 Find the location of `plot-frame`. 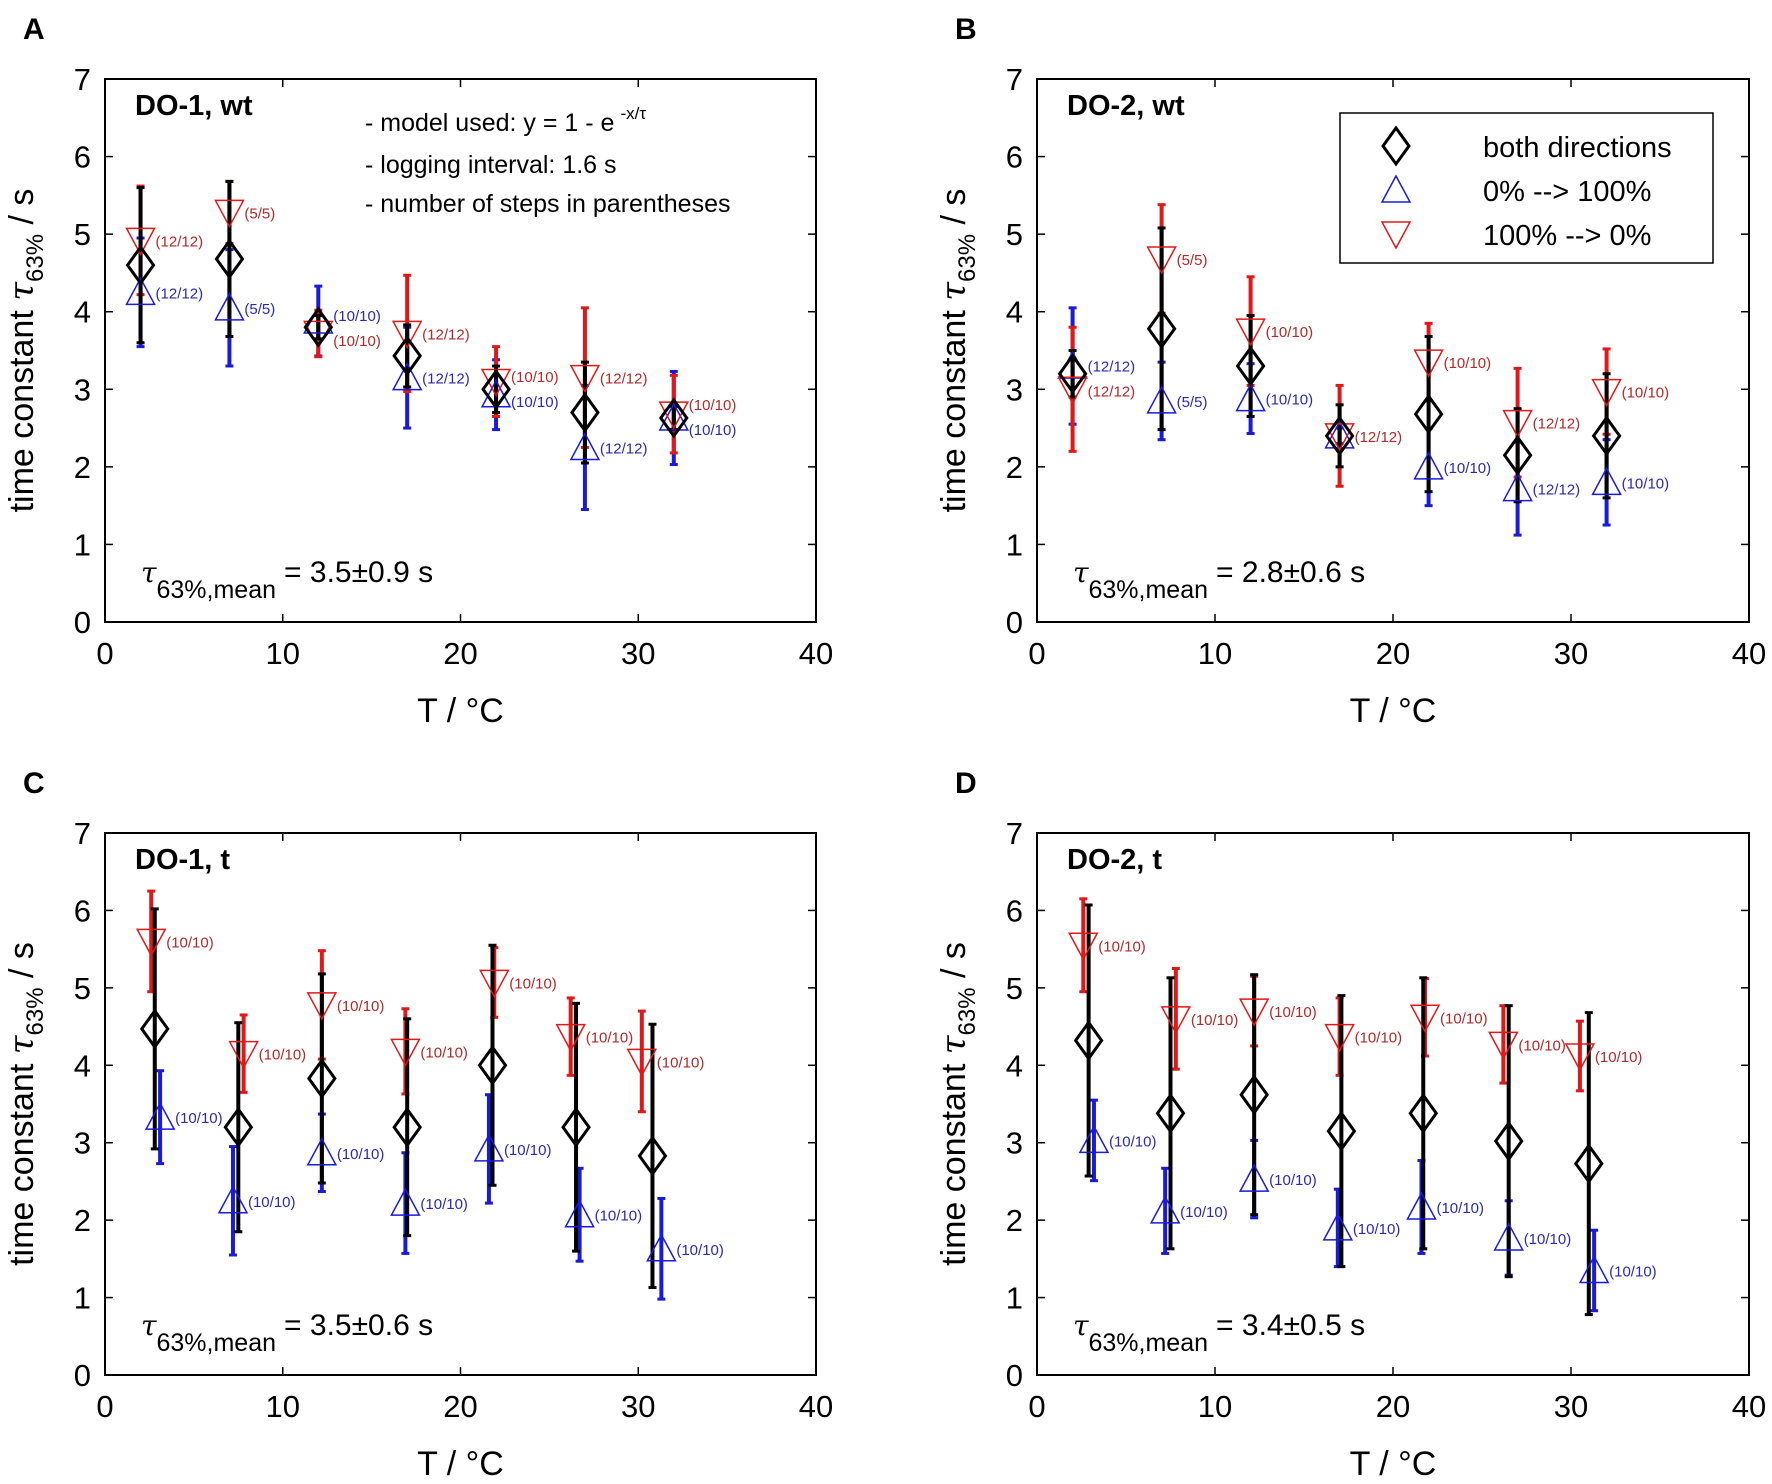

plot-frame is located at coordinates (1393, 1104).